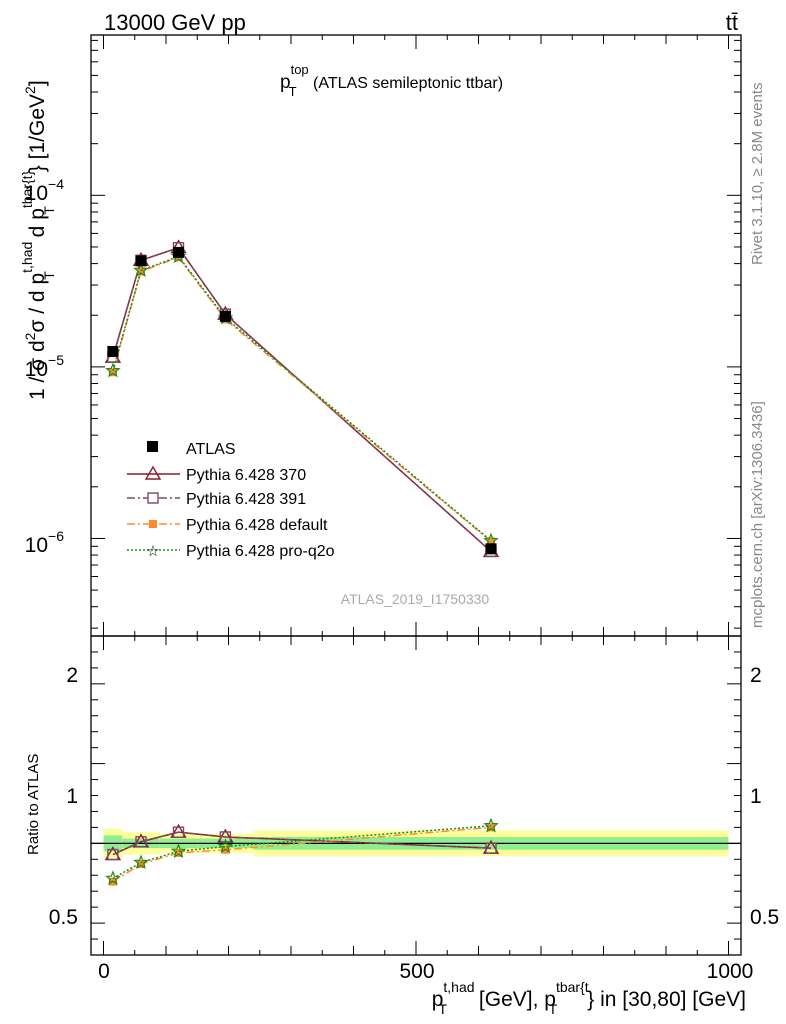  Describe the element at coordinates (72, 675) in the screenshot. I see `ratio-tick-label-2: 2` at that location.